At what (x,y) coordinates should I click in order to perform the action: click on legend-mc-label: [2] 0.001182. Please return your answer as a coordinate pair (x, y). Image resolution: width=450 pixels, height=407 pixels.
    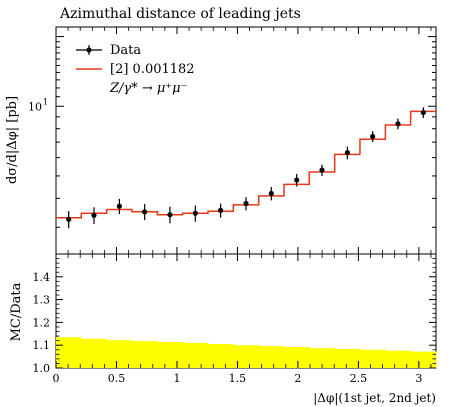
    Looking at the image, I should click on (152, 69).